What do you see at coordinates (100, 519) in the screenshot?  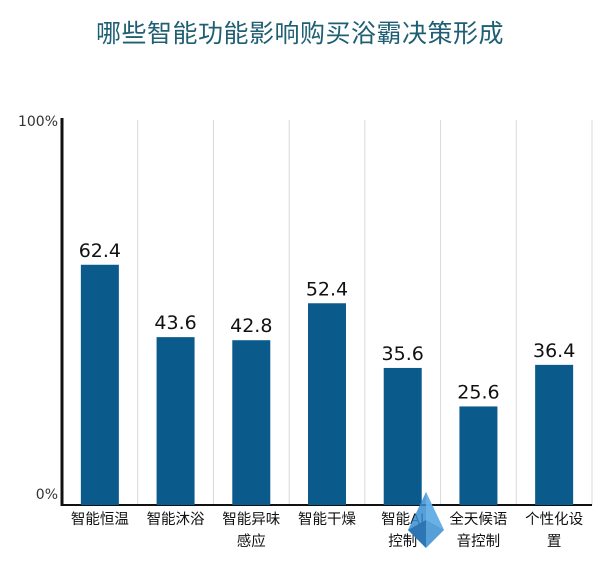 I see `category-label: 智能恒温` at bounding box center [100, 519].